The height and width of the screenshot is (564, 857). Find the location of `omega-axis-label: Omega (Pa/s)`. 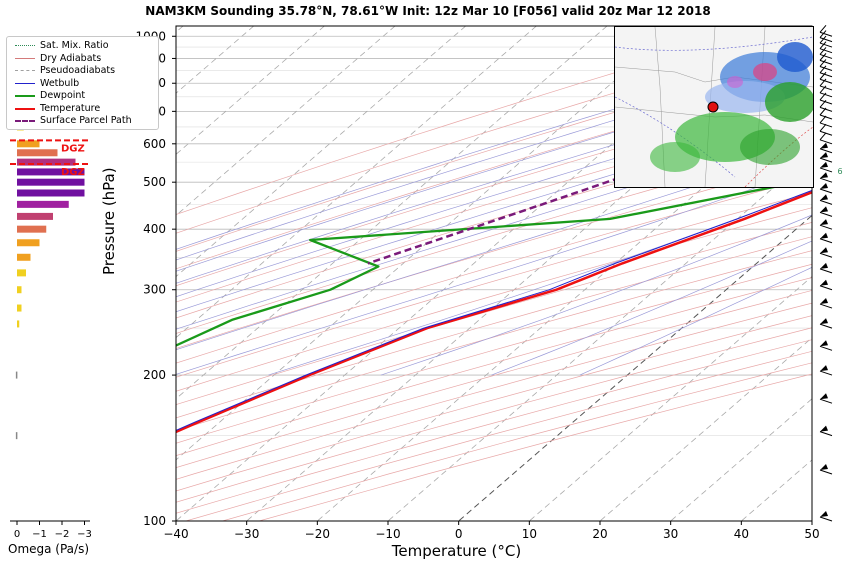

omega-axis-label: Omega (Pa/s) is located at coordinates (49, 549).